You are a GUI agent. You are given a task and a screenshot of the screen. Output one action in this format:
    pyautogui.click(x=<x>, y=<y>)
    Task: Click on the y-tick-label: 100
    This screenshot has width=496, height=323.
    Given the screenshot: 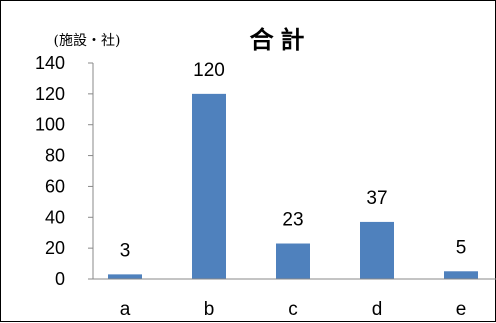 What is the action you would take?
    pyautogui.click(x=50, y=125)
    